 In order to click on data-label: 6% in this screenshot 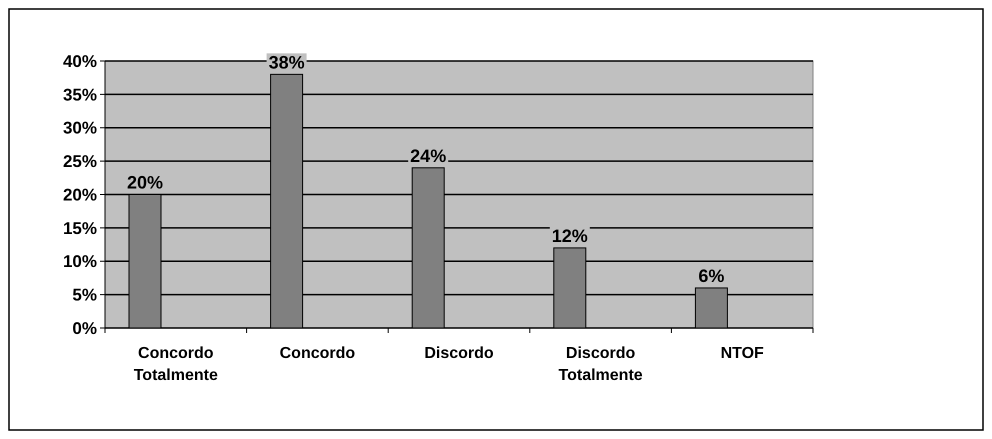, I will do `click(711, 276)`.